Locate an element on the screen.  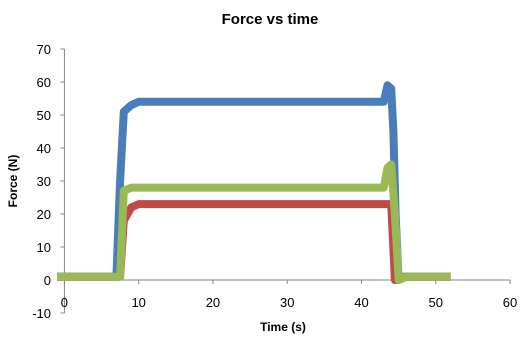
y-axis-label: Force (N) is located at coordinates (13, 181).